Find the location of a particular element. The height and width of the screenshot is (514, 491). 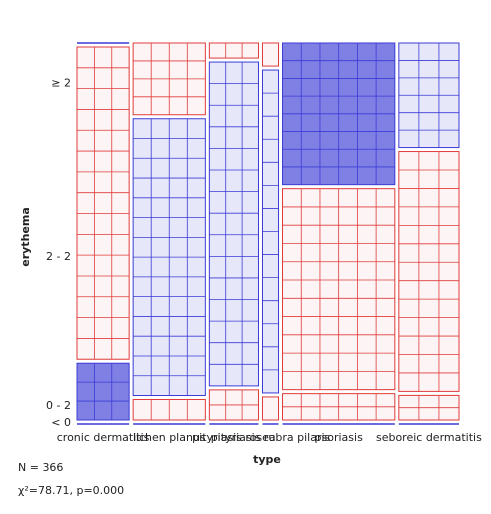

y-axis-title: erythema is located at coordinates (25, 237).